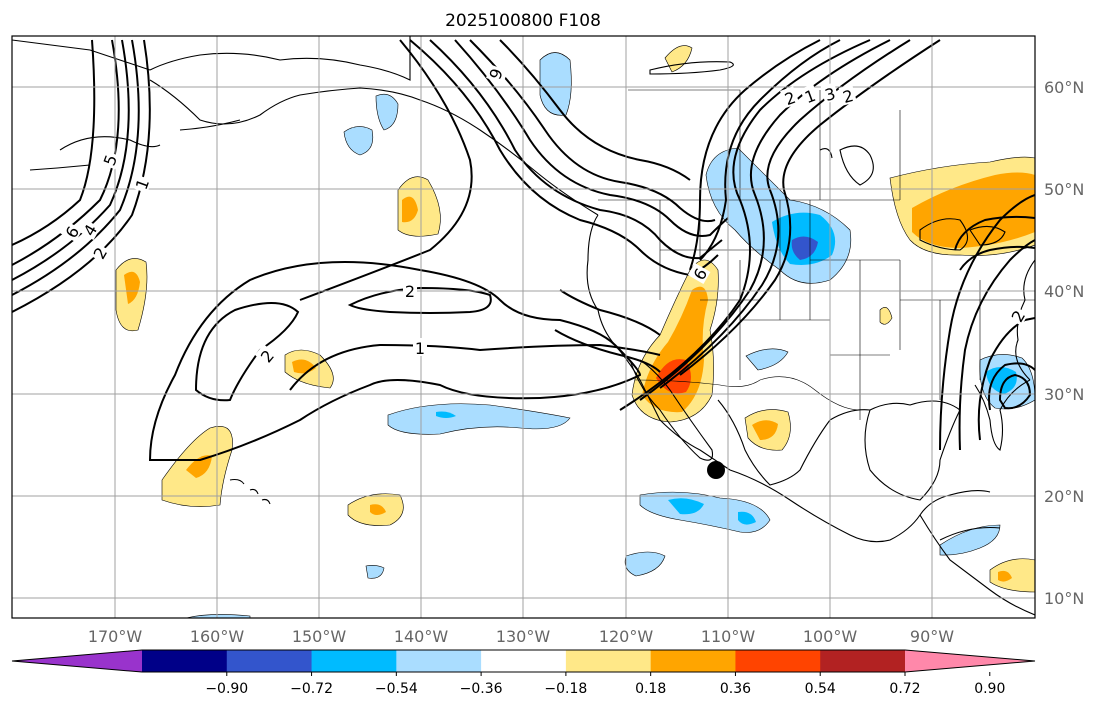 The image size is (1105, 712). I want to click on lat-label: 50°N, so click(1064, 189).